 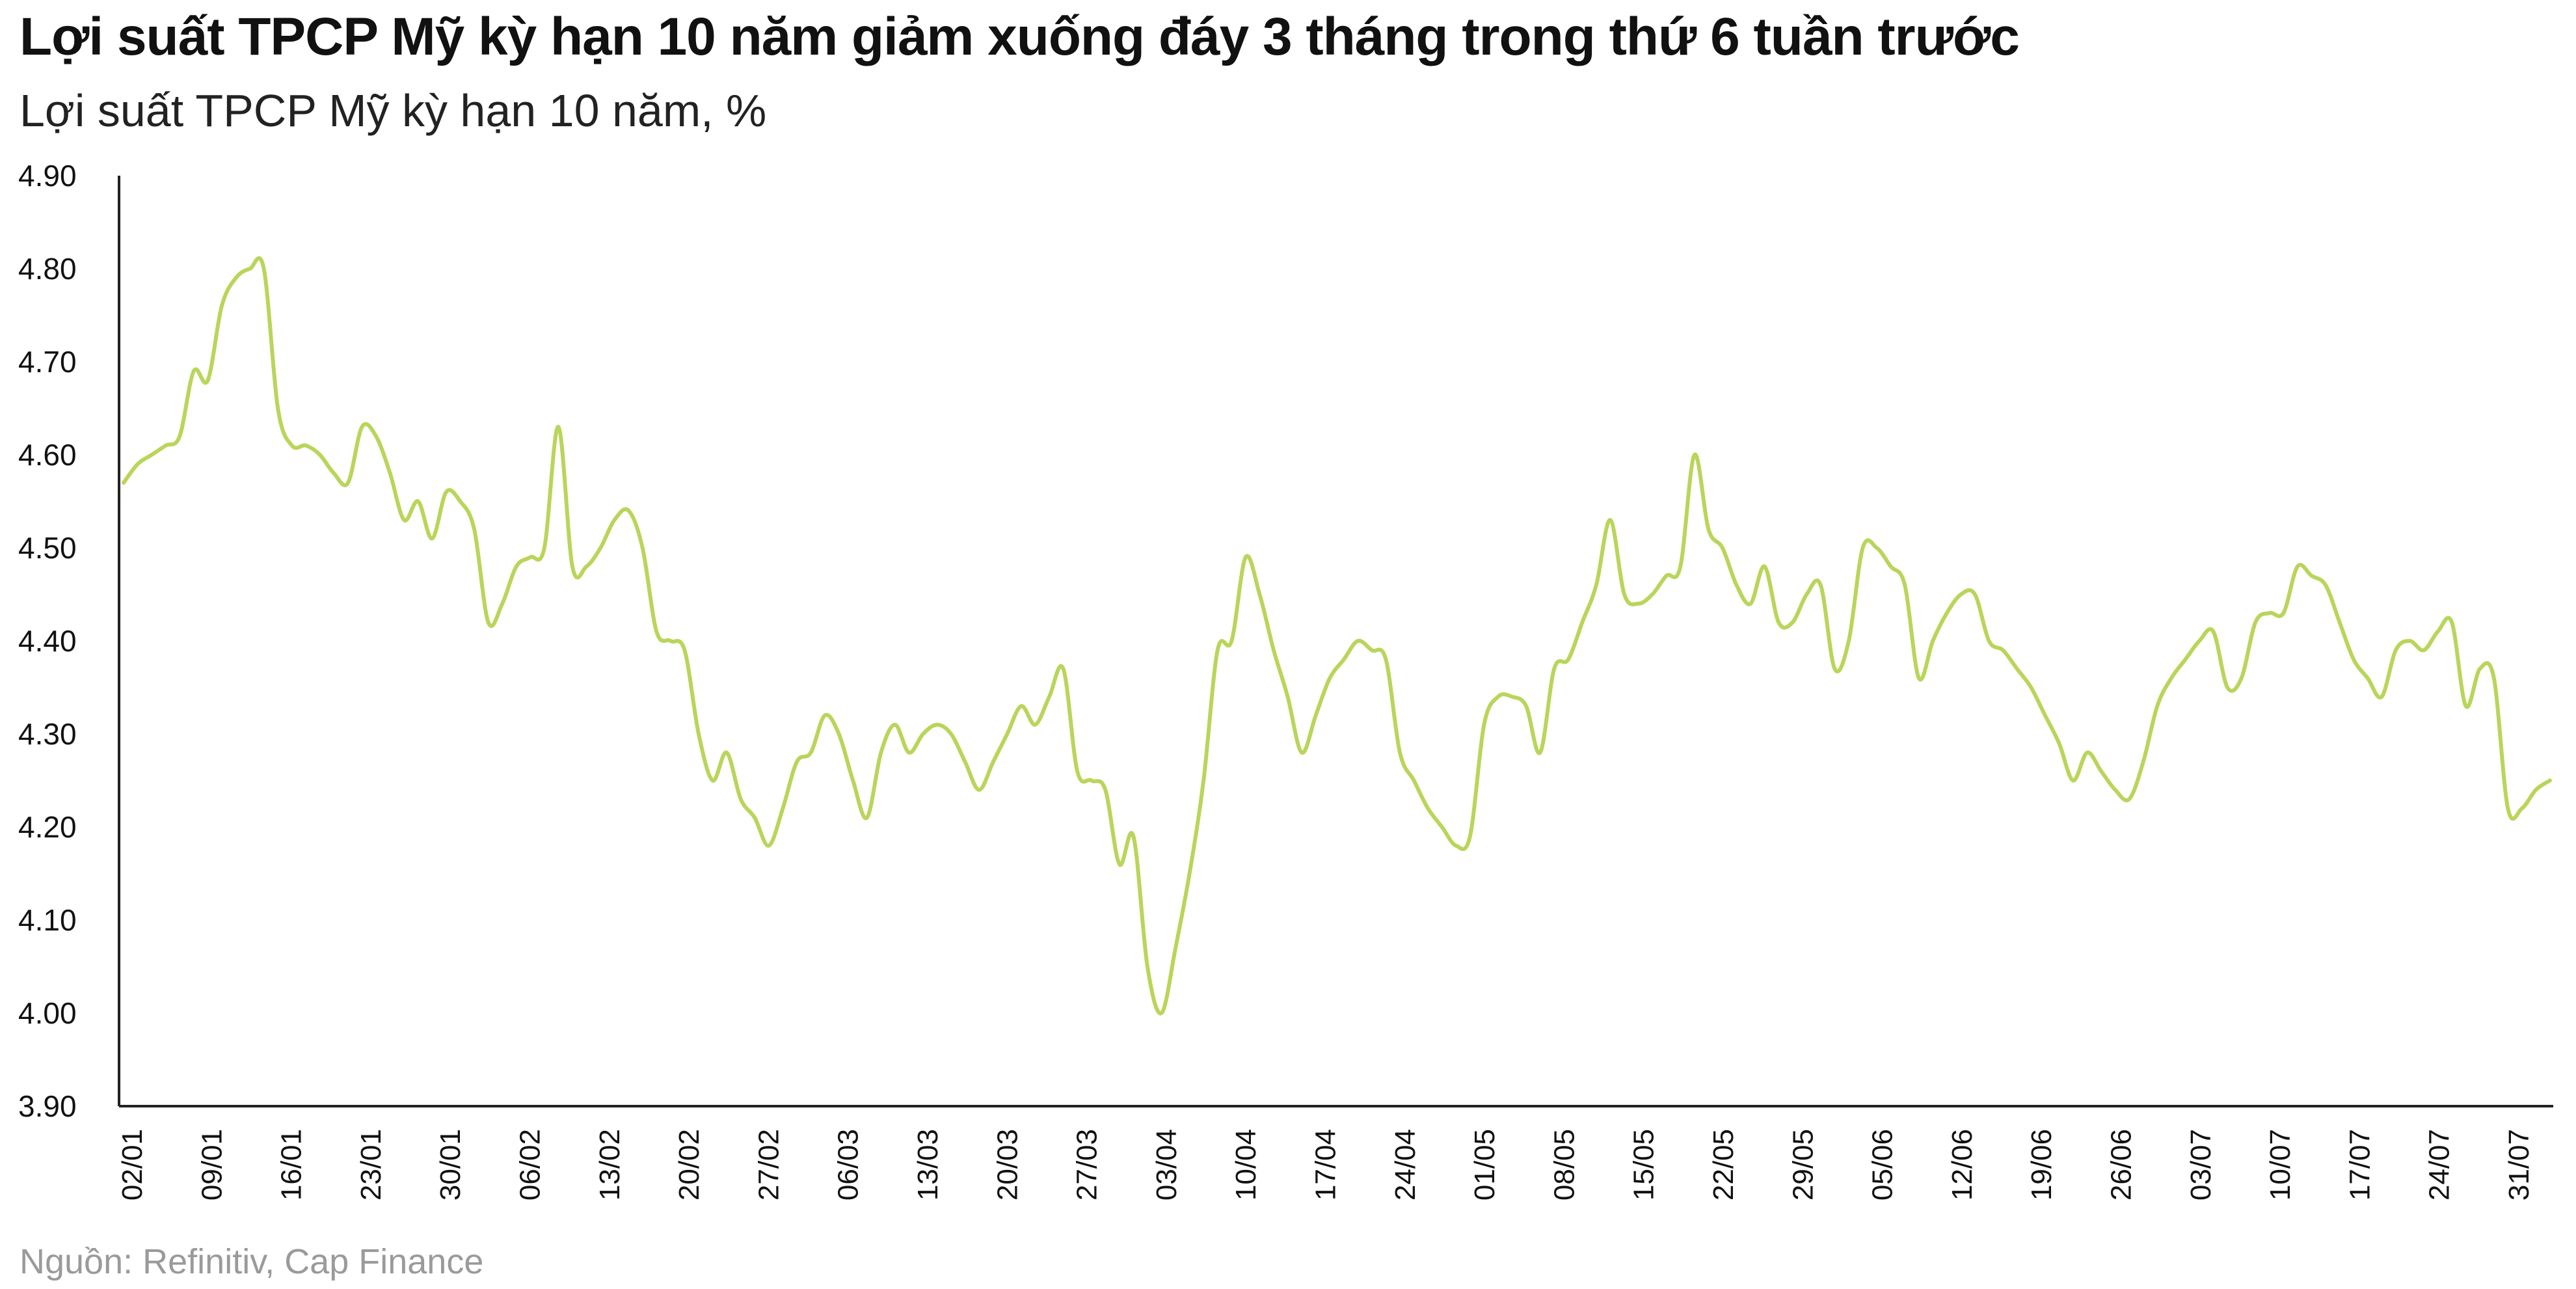 I want to click on y-tick-label: 4.60, so click(x=48, y=455).